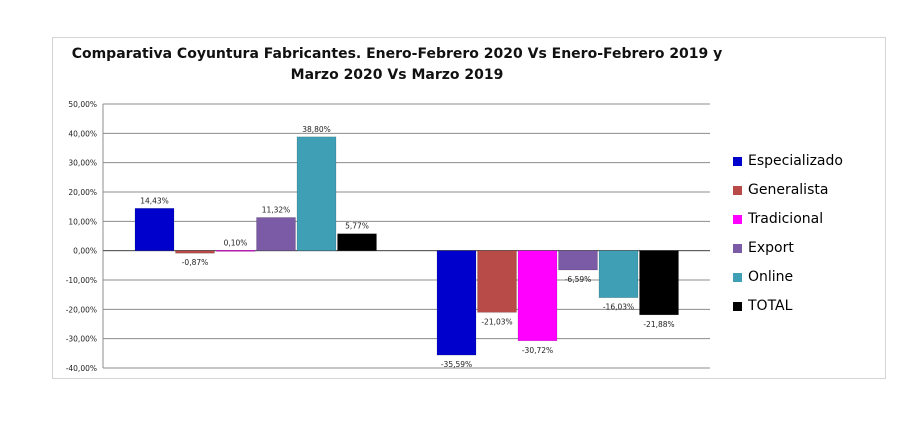  I want to click on data-label: -21,88%, so click(658, 324).